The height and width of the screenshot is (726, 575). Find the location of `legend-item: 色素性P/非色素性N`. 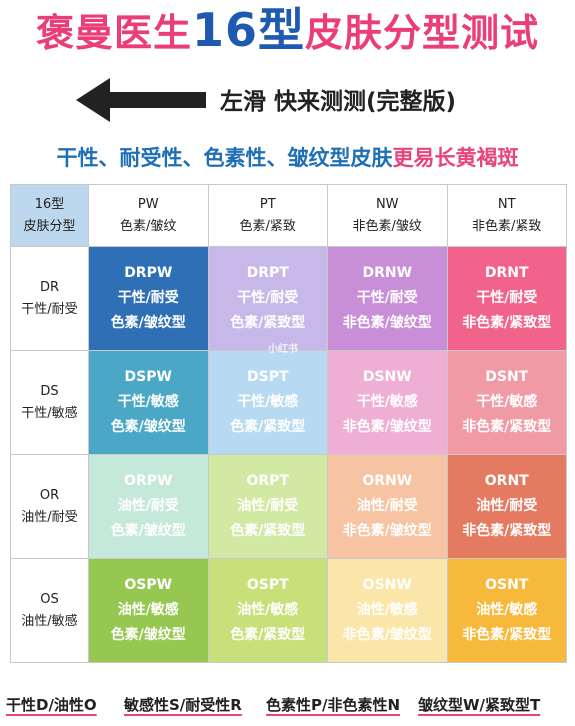

legend-item: 色素性P/非色素性N is located at coordinates (333, 705).